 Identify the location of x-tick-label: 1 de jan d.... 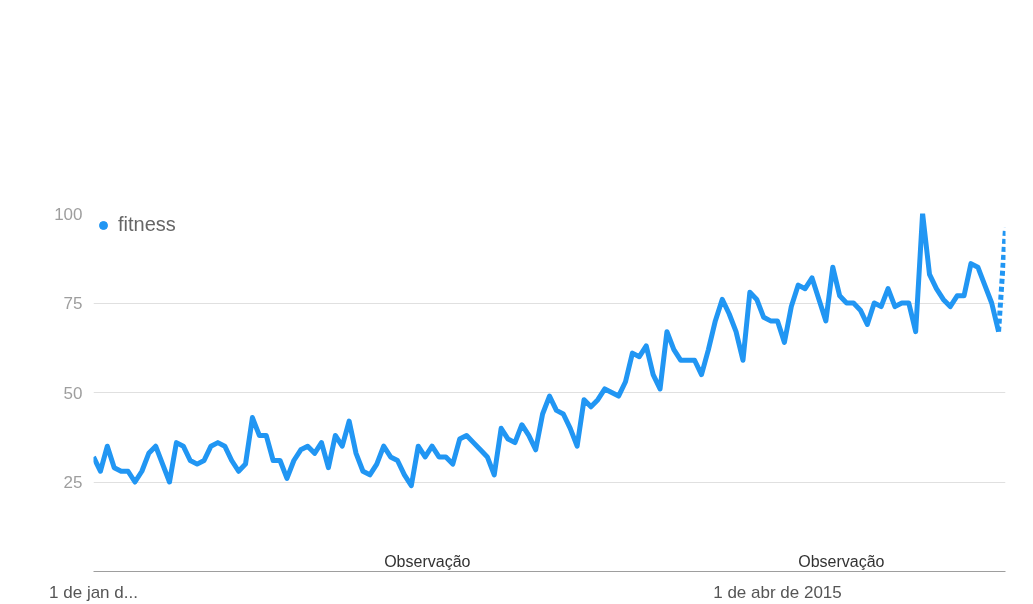
(93, 592).